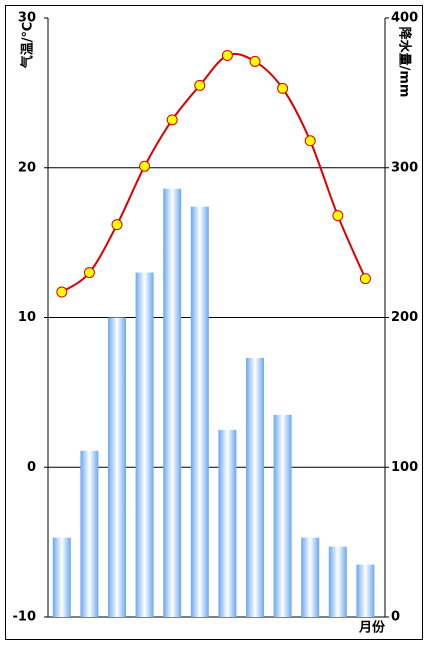 The height and width of the screenshot is (645, 429). Describe the element at coordinates (28, 45) in the screenshot. I see `y-axis-label: 气温/℃` at that location.